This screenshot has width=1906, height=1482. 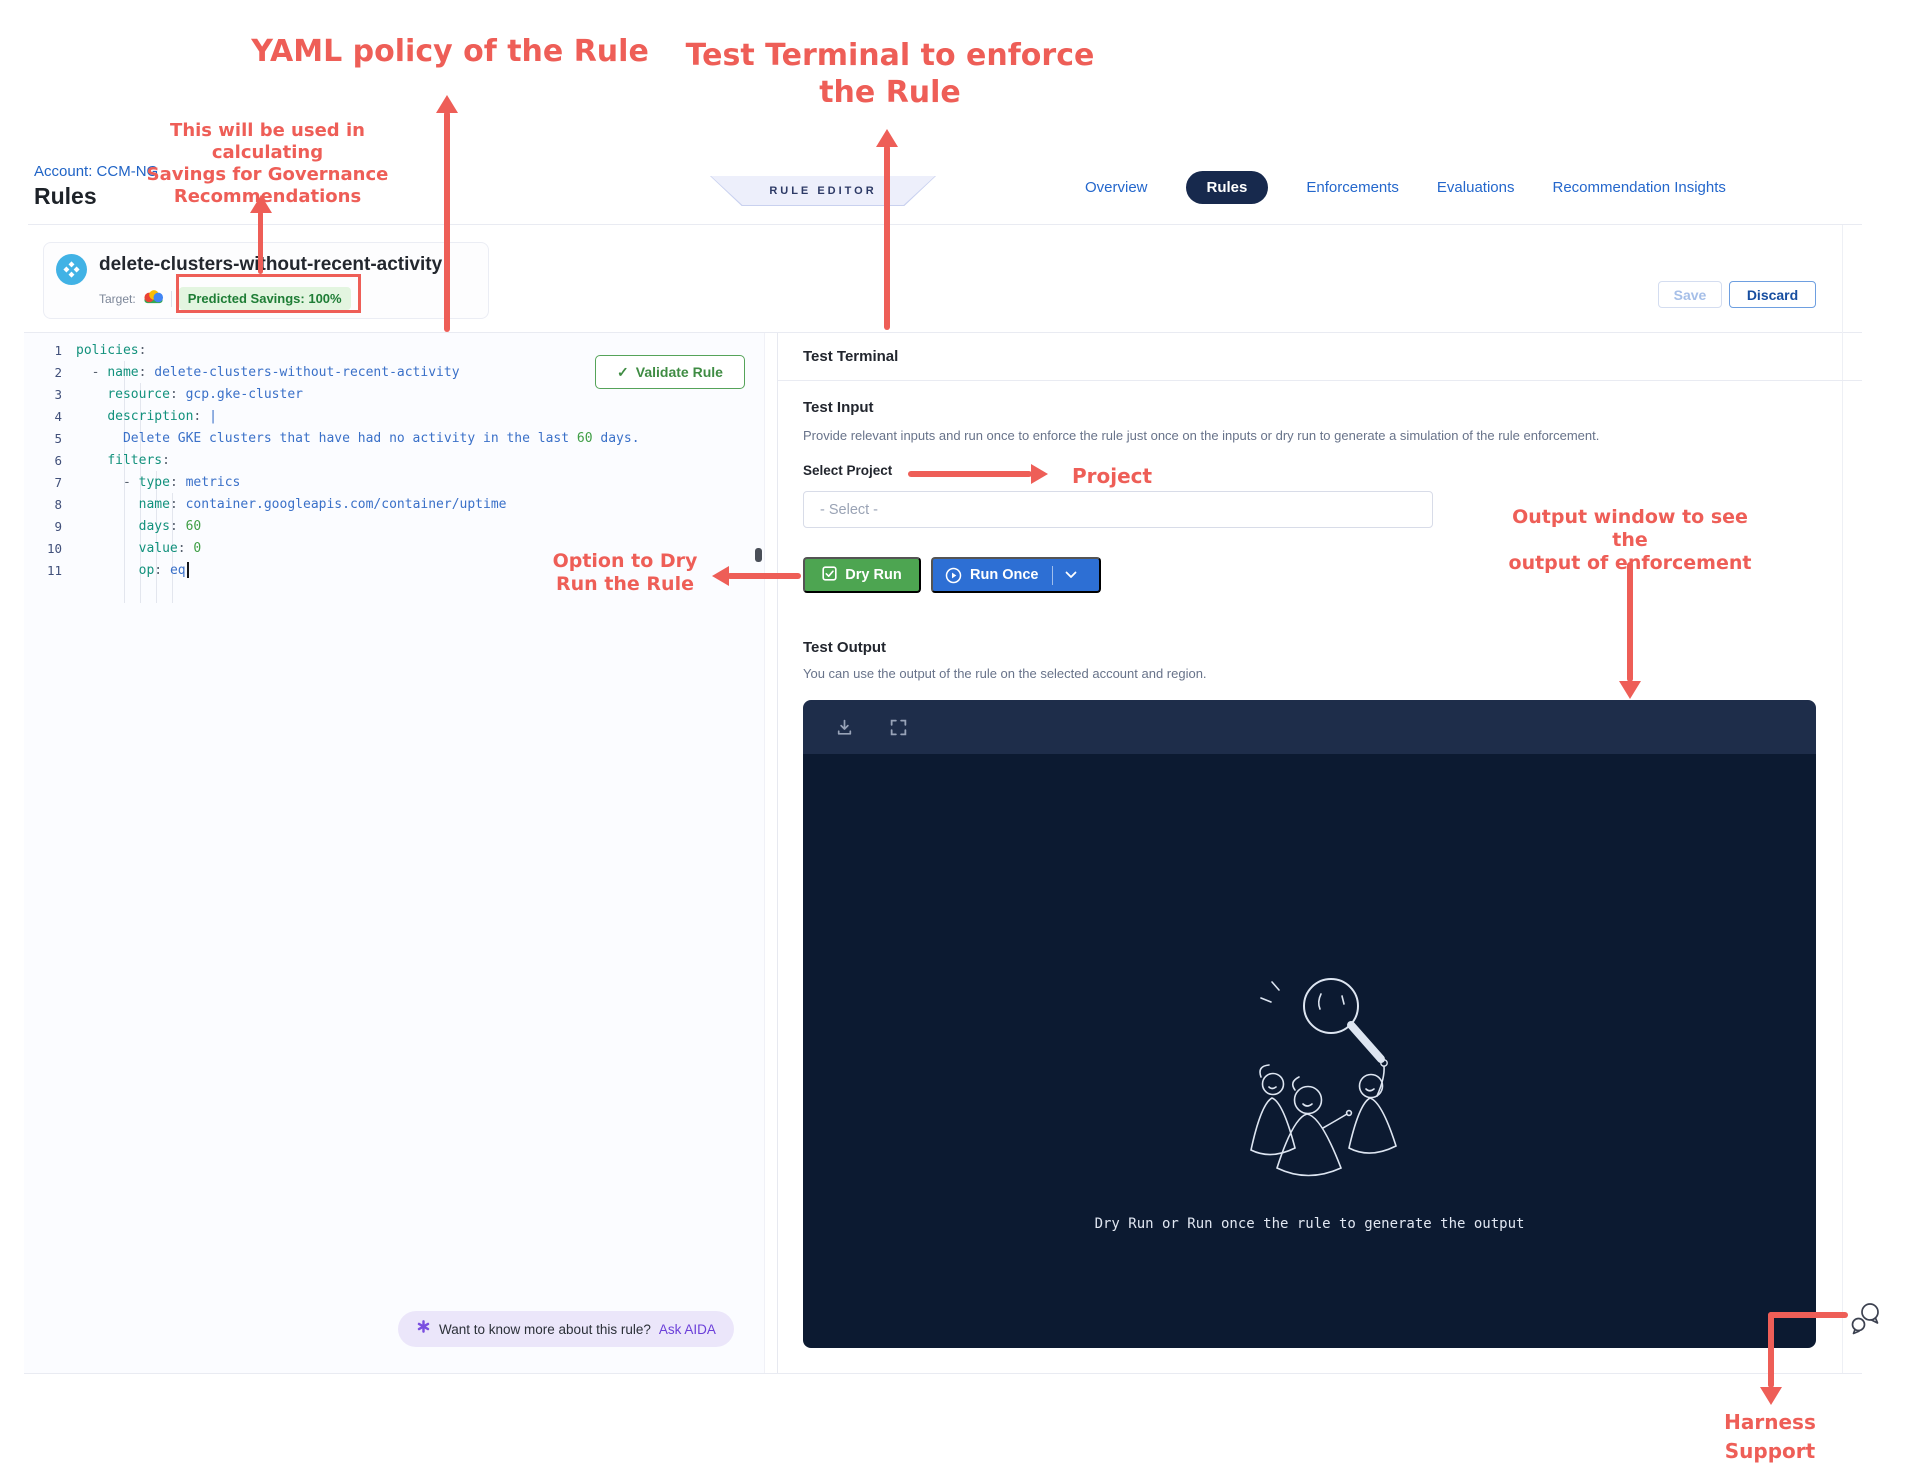 I want to click on support-chat-icon, so click(x=1866, y=1320).